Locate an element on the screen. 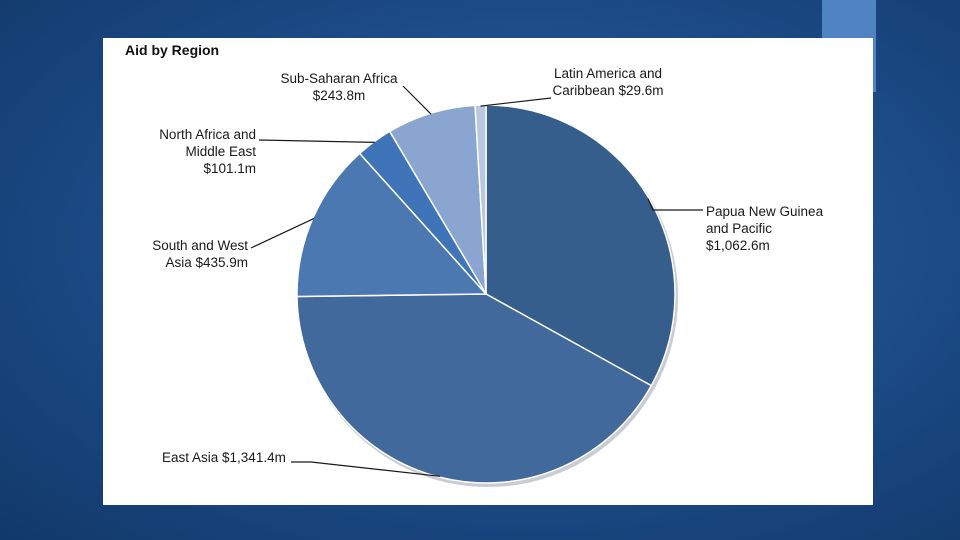 Image resolution: width=960 pixels, height=540 pixels. slice-data-label: Latin America and Caribbean $29.6m is located at coordinates (607, 82).